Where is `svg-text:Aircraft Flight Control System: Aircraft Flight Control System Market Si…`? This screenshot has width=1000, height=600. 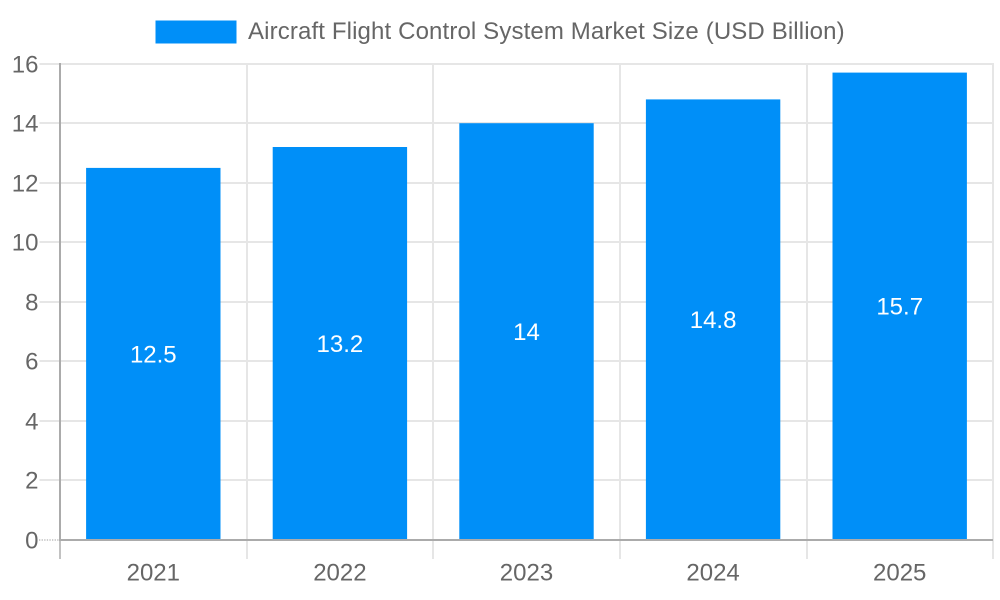
svg-text:Aircraft Flight Control System: Aircraft Flight Control System Market Si… is located at coordinates (546, 31).